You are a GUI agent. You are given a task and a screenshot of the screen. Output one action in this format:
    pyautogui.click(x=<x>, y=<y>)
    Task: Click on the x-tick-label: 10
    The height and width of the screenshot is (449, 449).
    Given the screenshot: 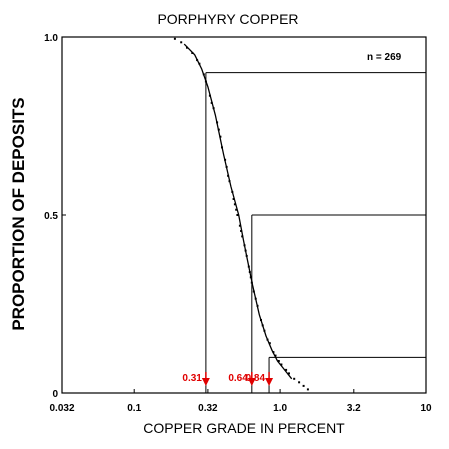 What is the action you would take?
    pyautogui.click(x=426, y=408)
    